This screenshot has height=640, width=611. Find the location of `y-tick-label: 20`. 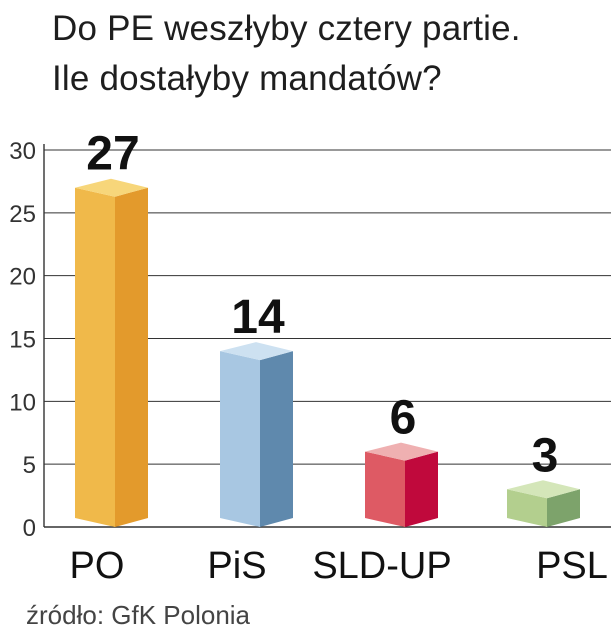

y-tick-label: 20 is located at coordinates (22, 277).